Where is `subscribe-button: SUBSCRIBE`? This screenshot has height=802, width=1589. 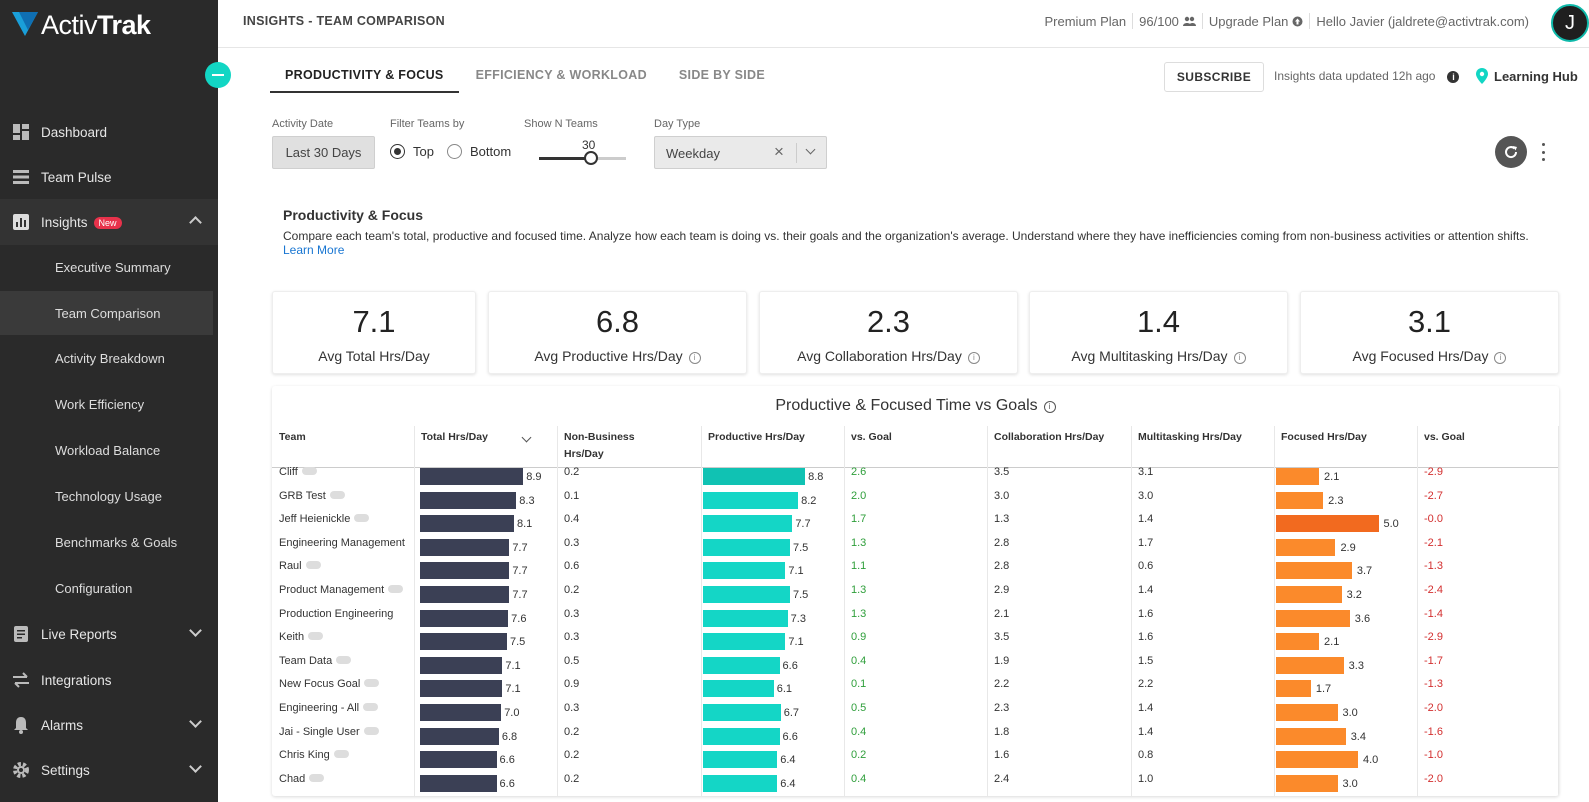
subscribe-button: SUBSCRIBE is located at coordinates (1214, 77).